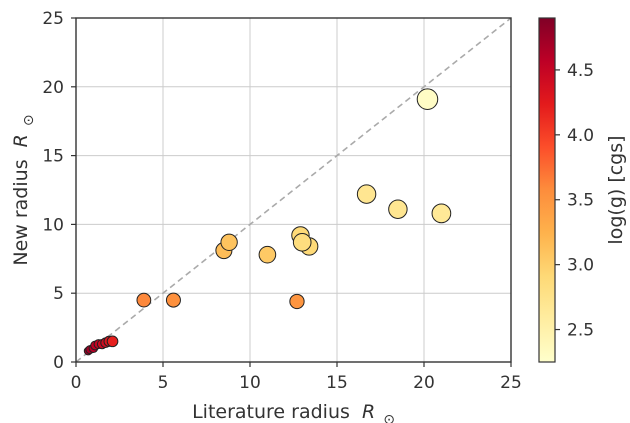 This screenshot has height=423, width=630. Describe the element at coordinates (21, 140) in the screenshot. I see `y-axis-label-symbol: R` at that location.